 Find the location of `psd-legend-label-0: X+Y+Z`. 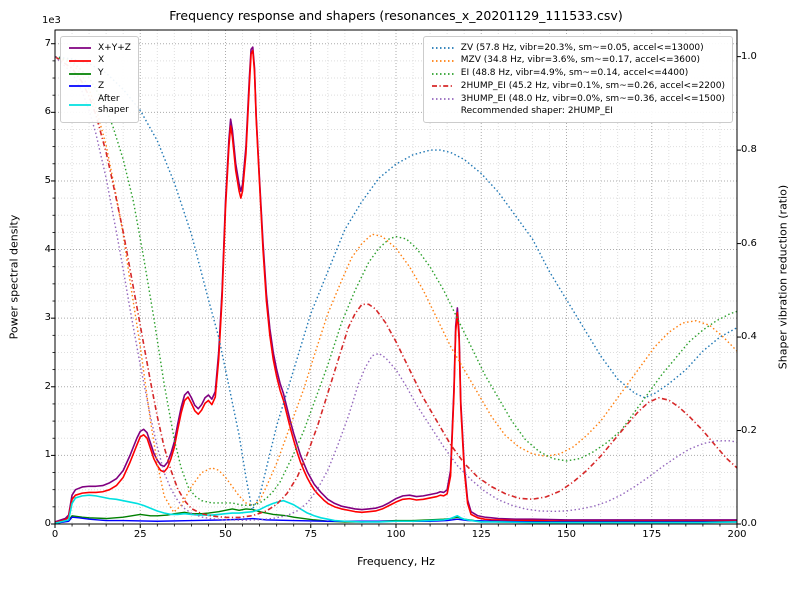

psd-legend-label-0: X+Y+Z is located at coordinates (114, 47).